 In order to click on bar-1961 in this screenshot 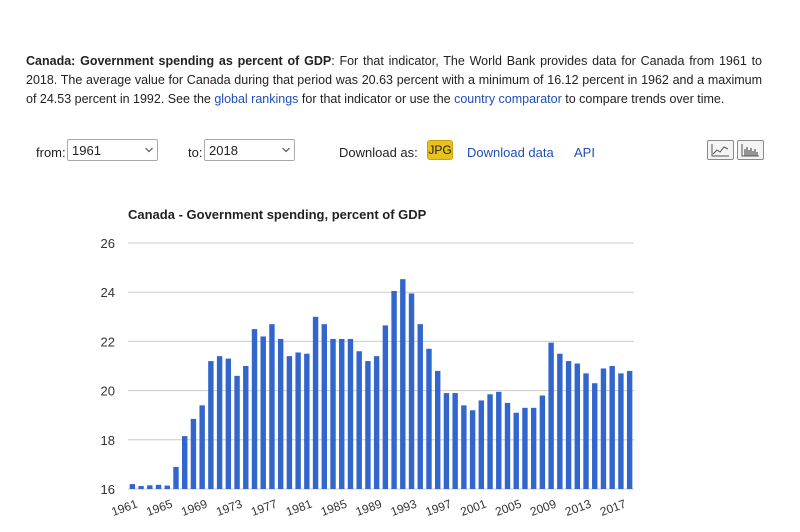, I will do `click(132, 486)`.